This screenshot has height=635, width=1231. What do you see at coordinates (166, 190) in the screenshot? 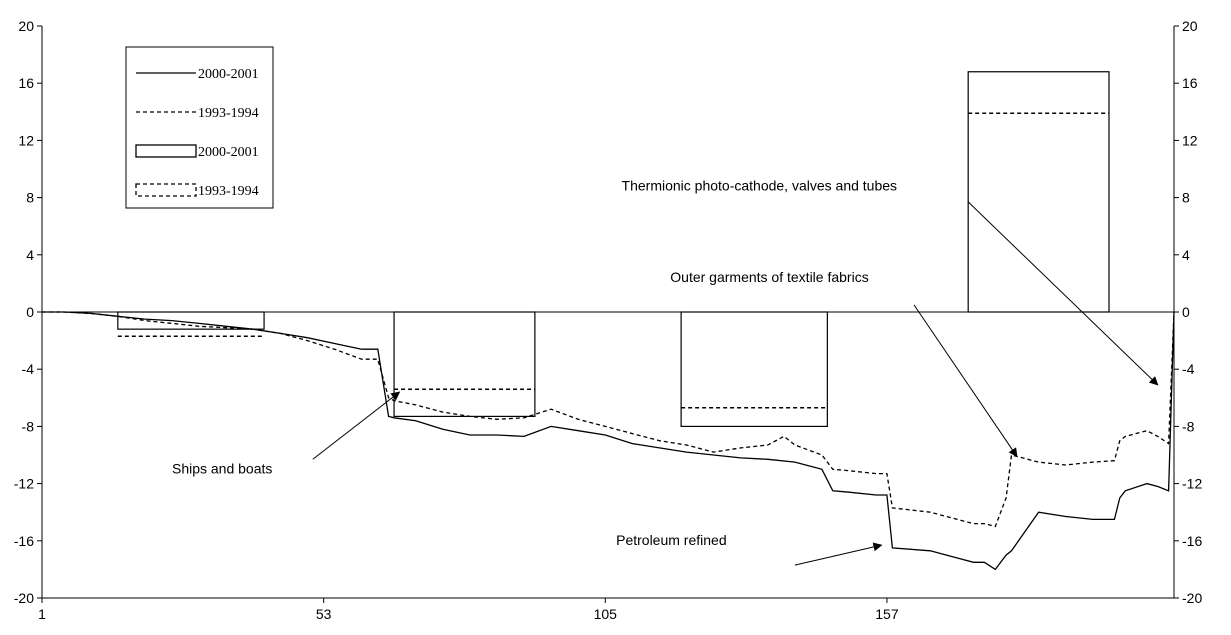
I see `legend-symbol-dashed-box` at bounding box center [166, 190].